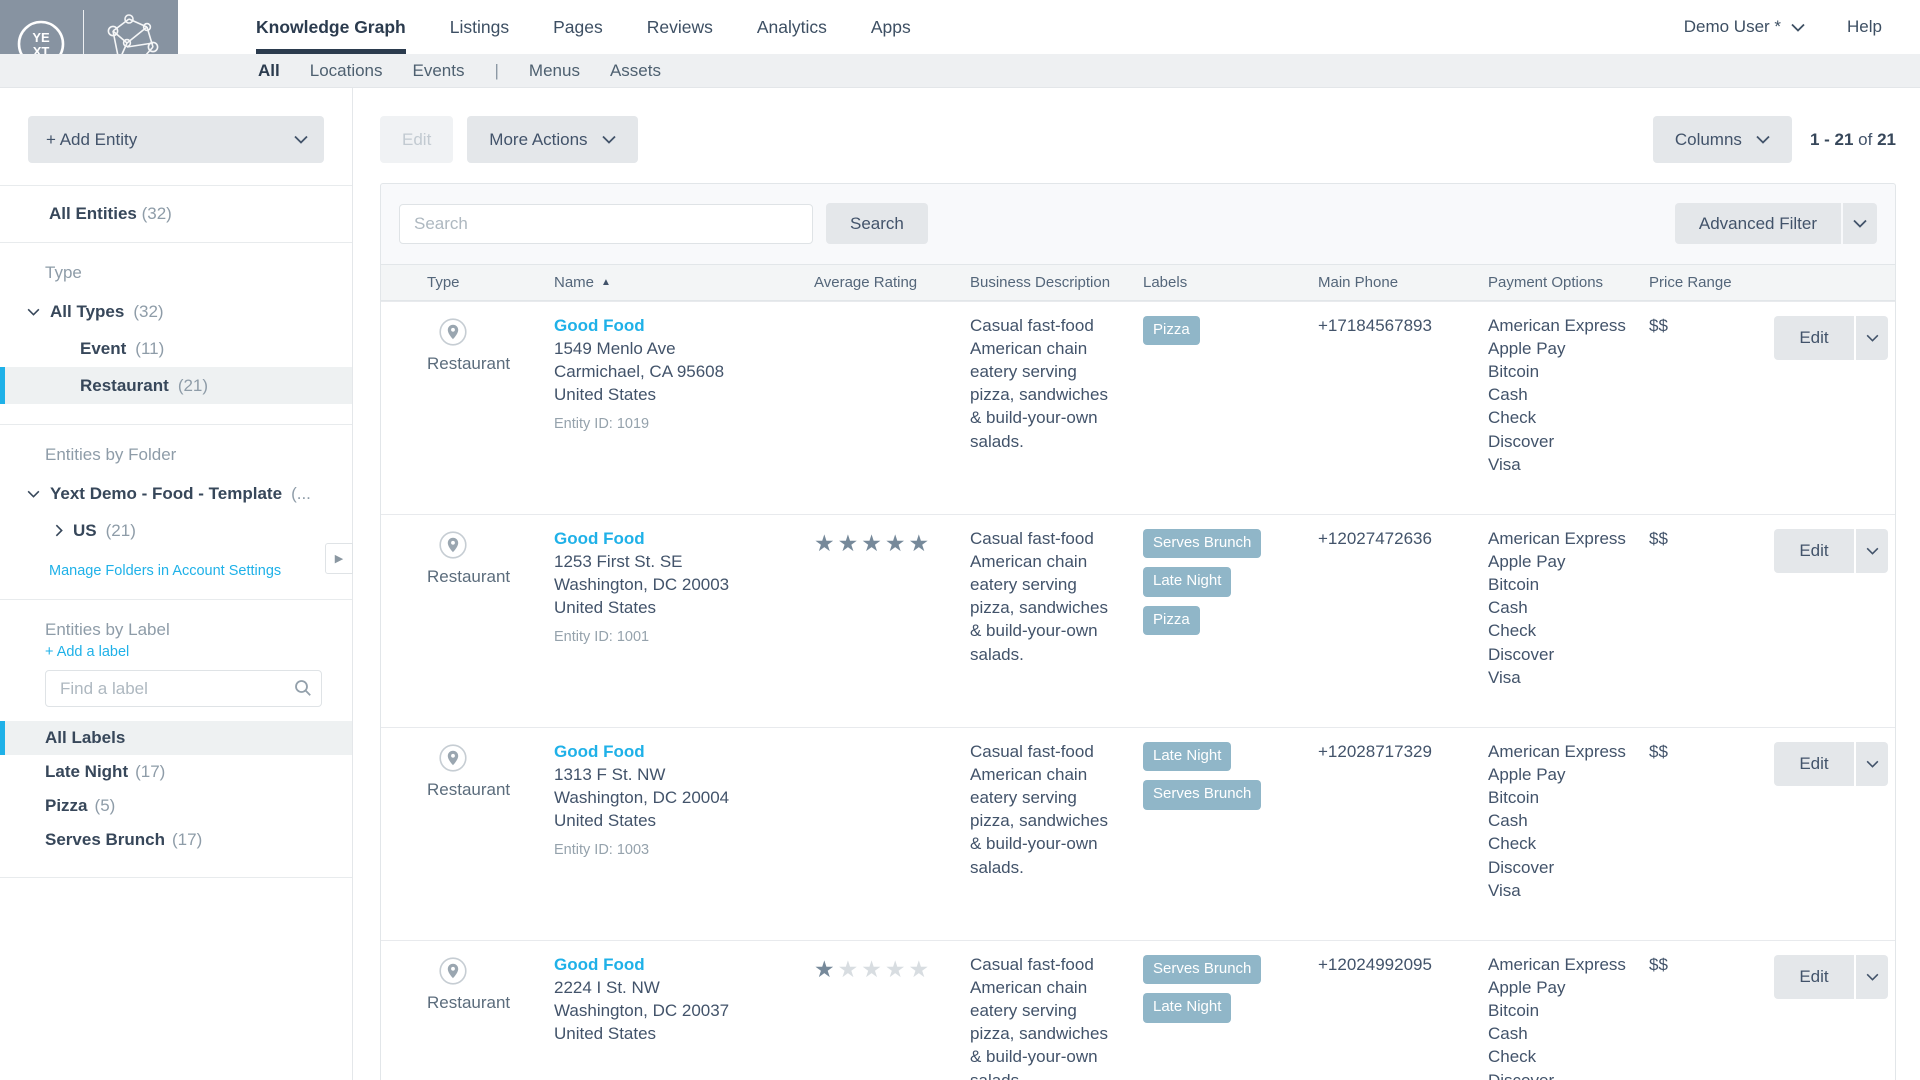  Describe the element at coordinates (1690, 282) in the screenshot. I see `column-header-price-range: Price Range` at that location.